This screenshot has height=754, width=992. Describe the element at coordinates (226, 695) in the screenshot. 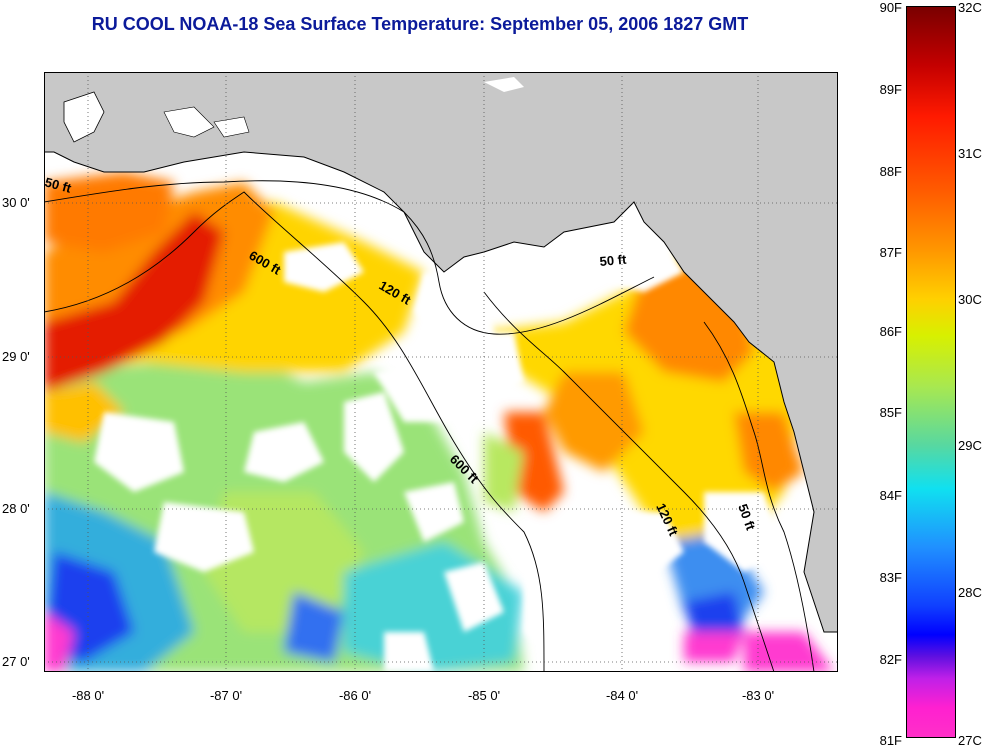

I see `lon-label-87: -87 0'` at that location.